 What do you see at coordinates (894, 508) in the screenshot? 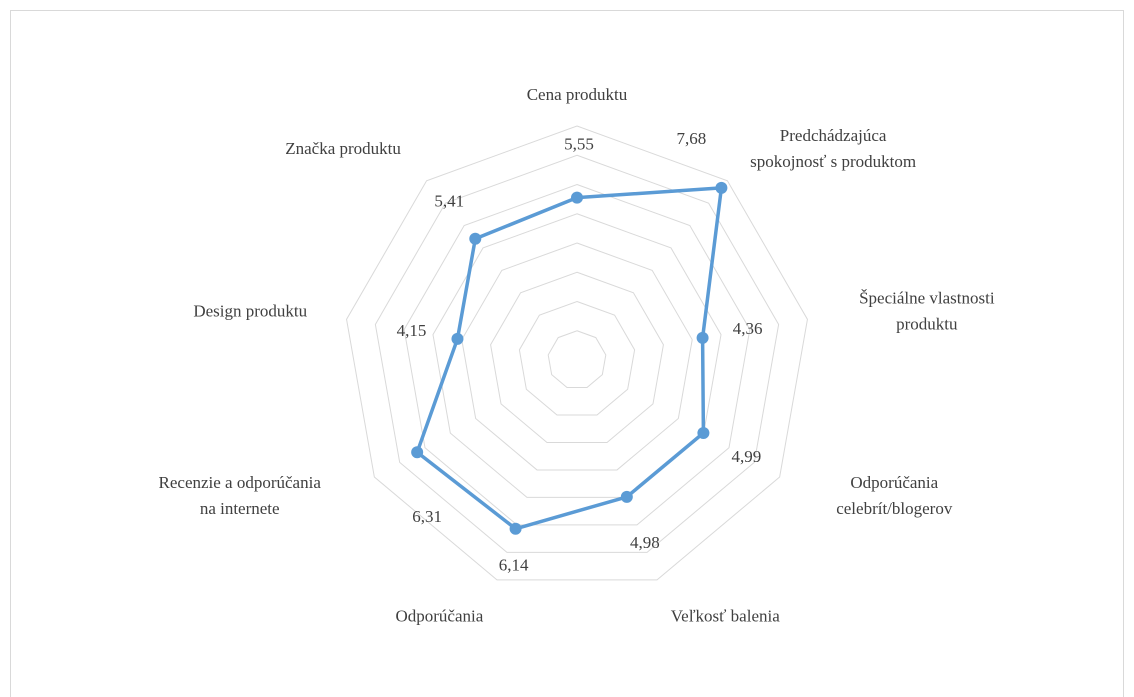
I see `category-label-line: celebrít/blogerov` at bounding box center [894, 508].